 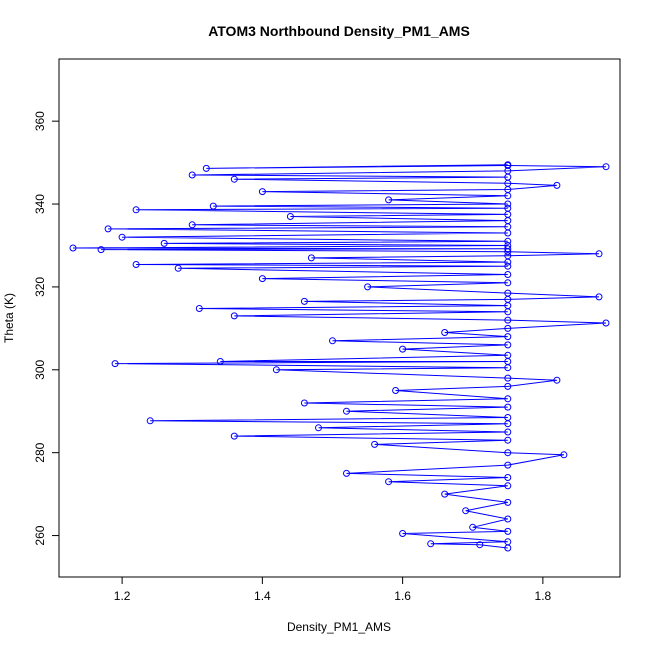 I want to click on y-tick-label: 300, so click(x=40, y=369).